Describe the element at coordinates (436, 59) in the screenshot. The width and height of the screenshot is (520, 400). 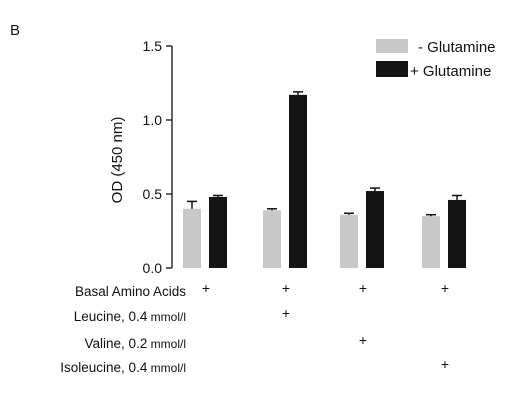
I see `legend: - Glutamine + Glutamine` at that location.